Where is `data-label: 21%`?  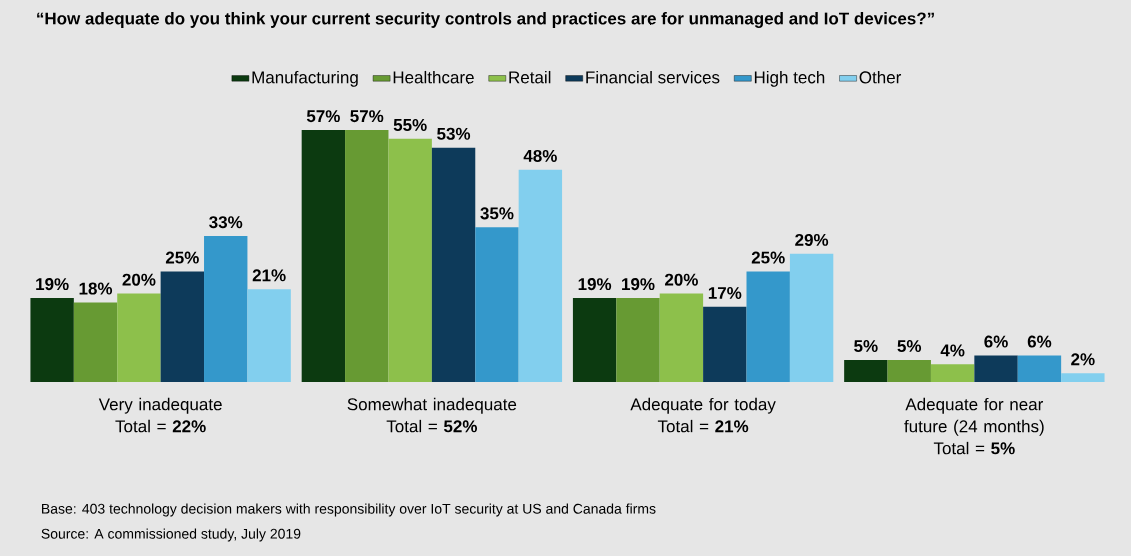
data-label: 21% is located at coordinates (269, 275).